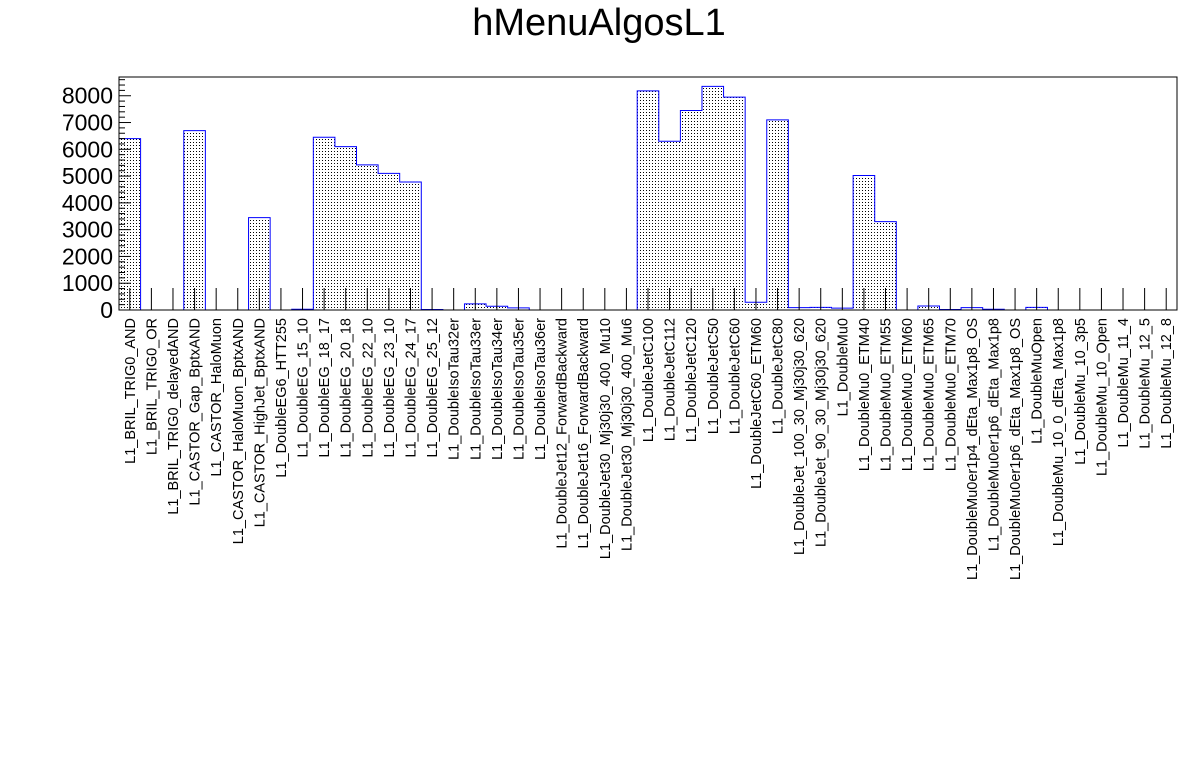 The image size is (1198, 776). Describe the element at coordinates (541, 389) in the screenshot. I see `x-tick-label: L1_DoubleIsoTau36er` at that location.